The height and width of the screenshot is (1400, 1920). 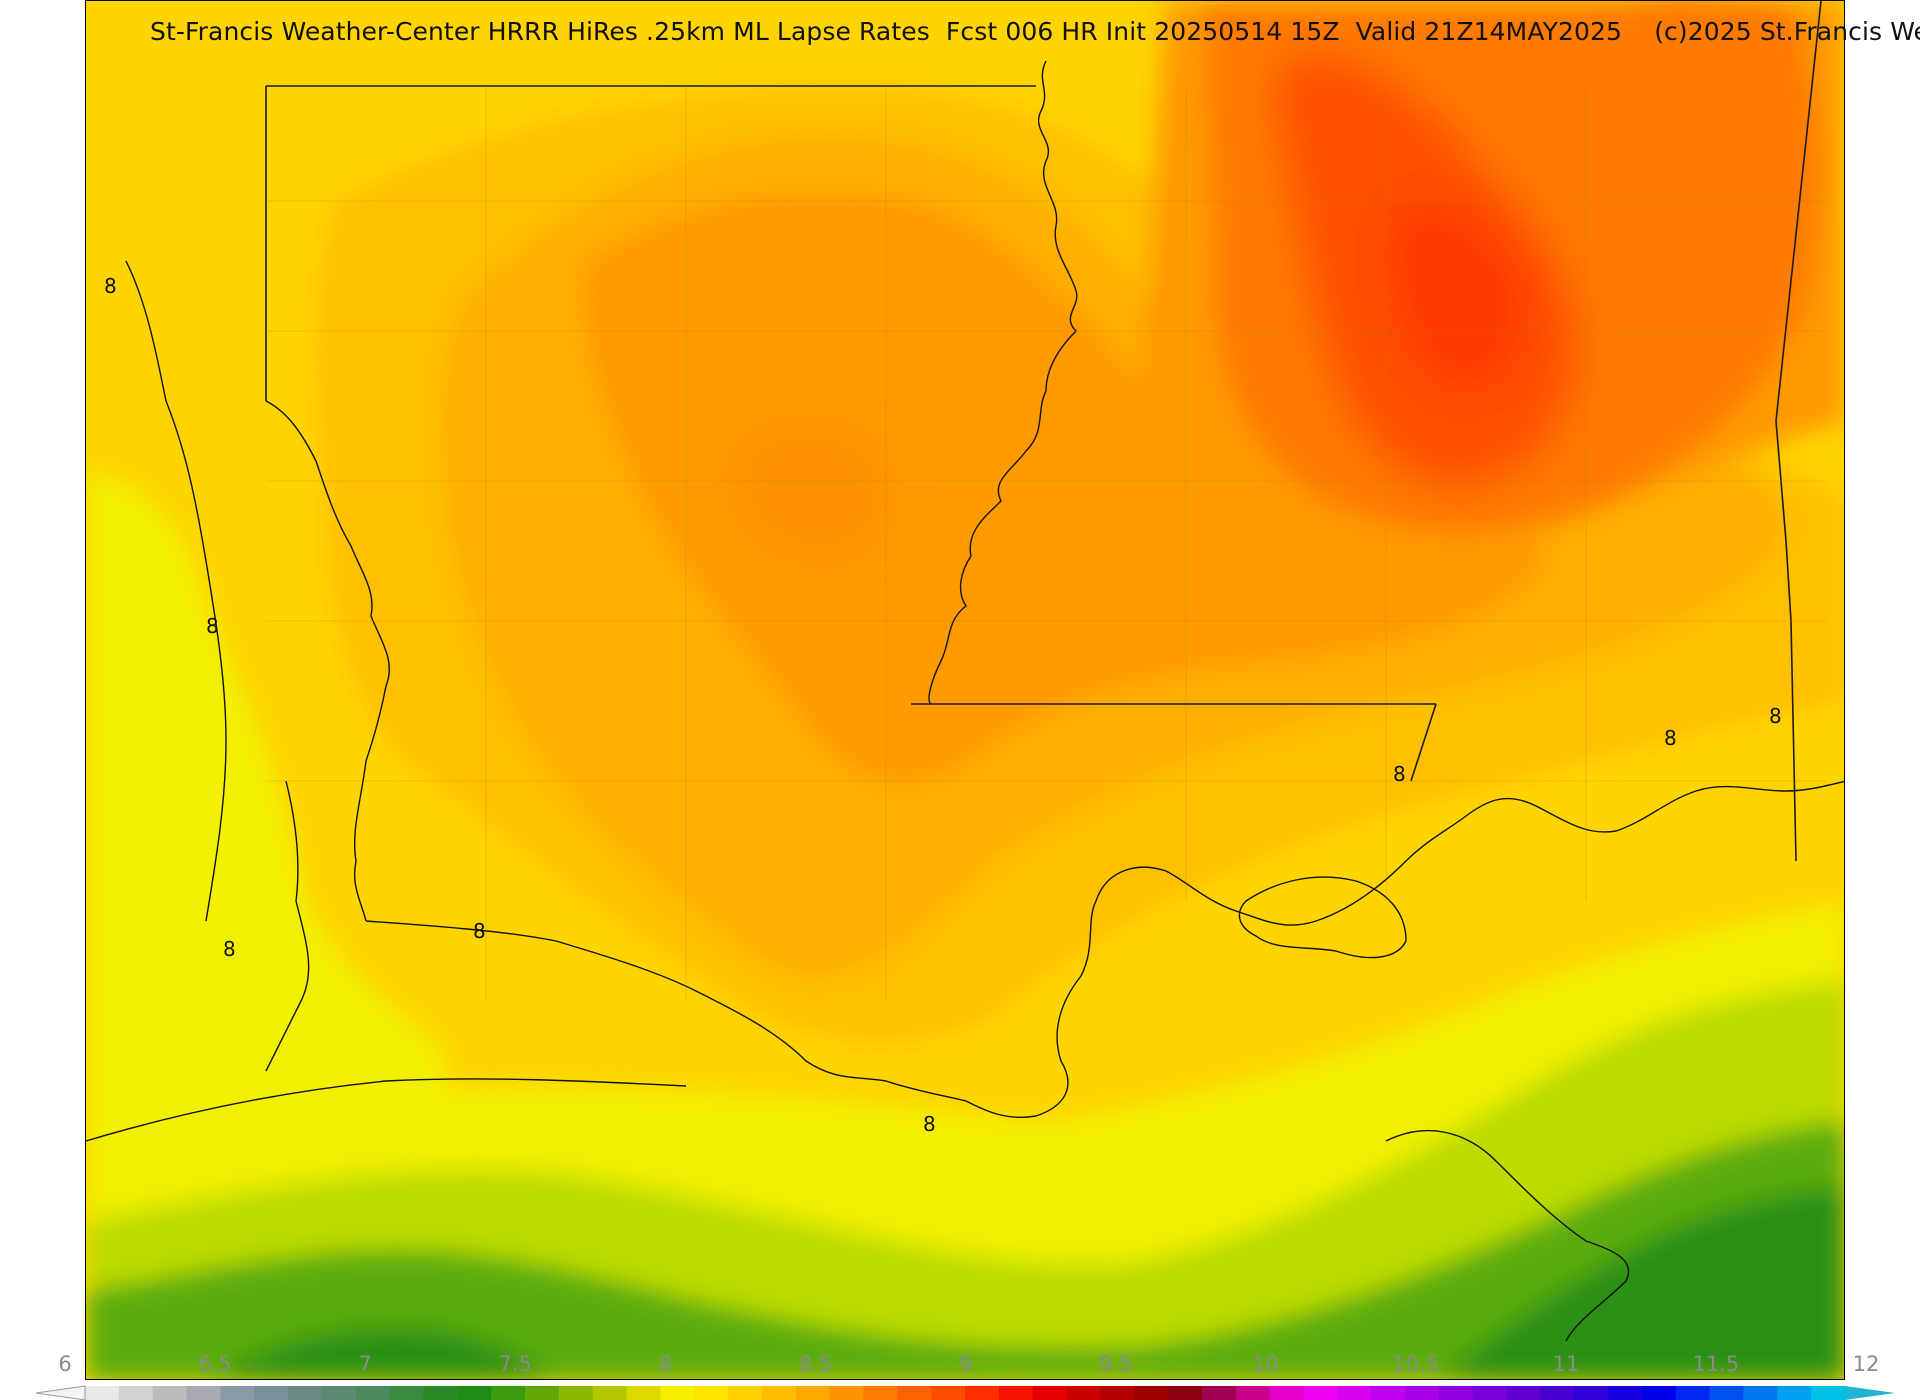 I want to click on colorbar-tick-label: 8, so click(x=665, y=1364).